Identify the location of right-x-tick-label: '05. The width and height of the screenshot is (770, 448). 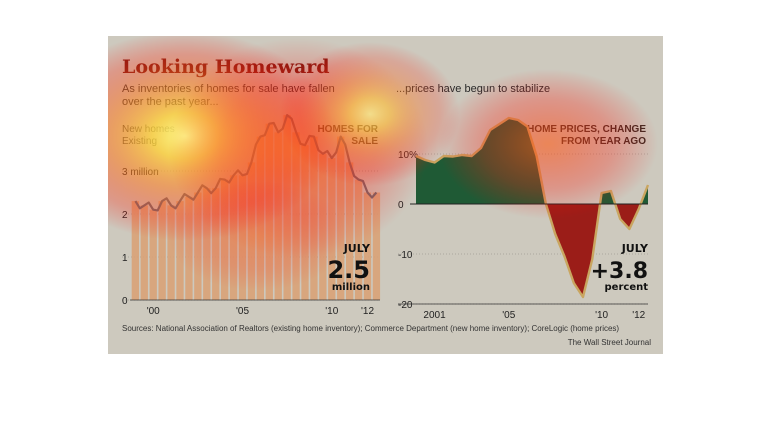
(508, 315).